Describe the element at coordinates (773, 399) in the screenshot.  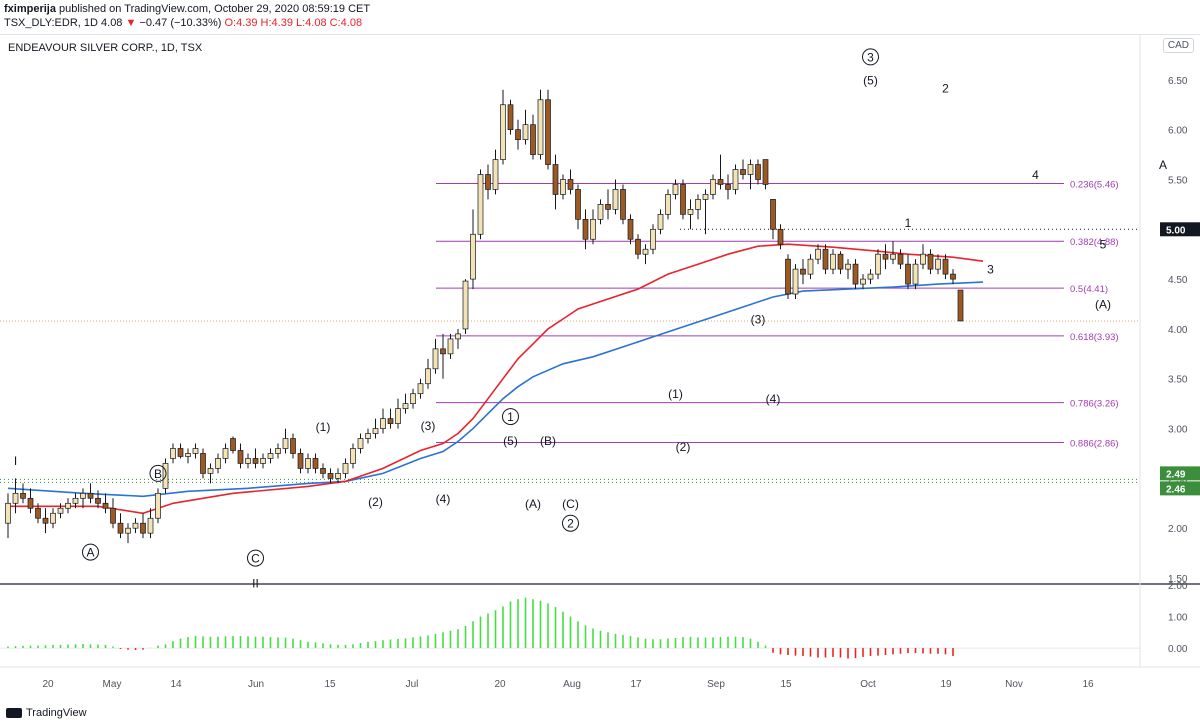
I see `wave-label: (4)` at that location.